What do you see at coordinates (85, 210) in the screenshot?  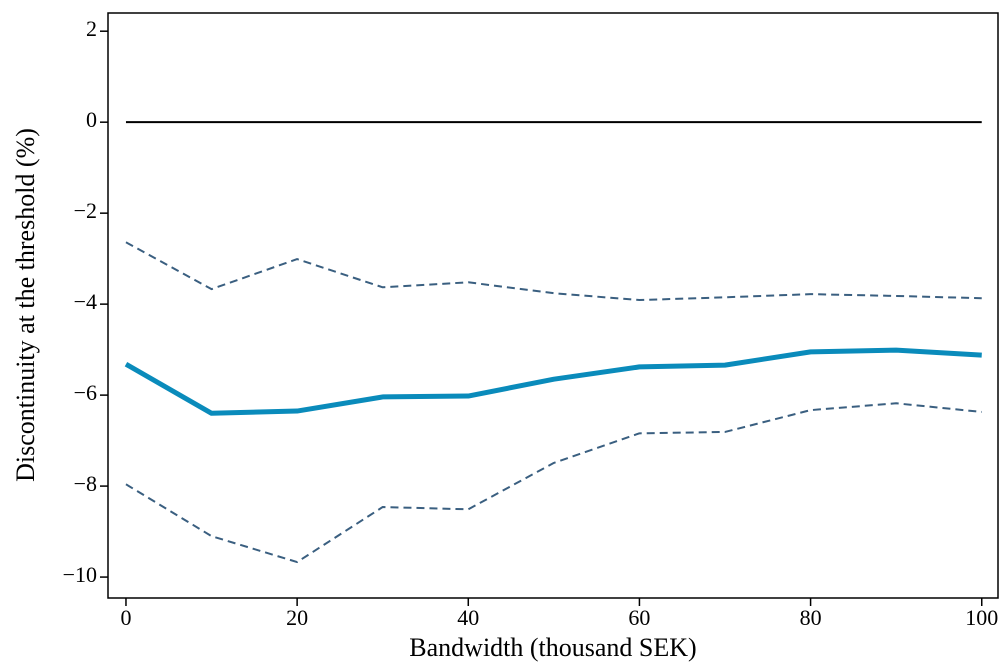 I see `y-tick-label: −2` at bounding box center [85, 210].